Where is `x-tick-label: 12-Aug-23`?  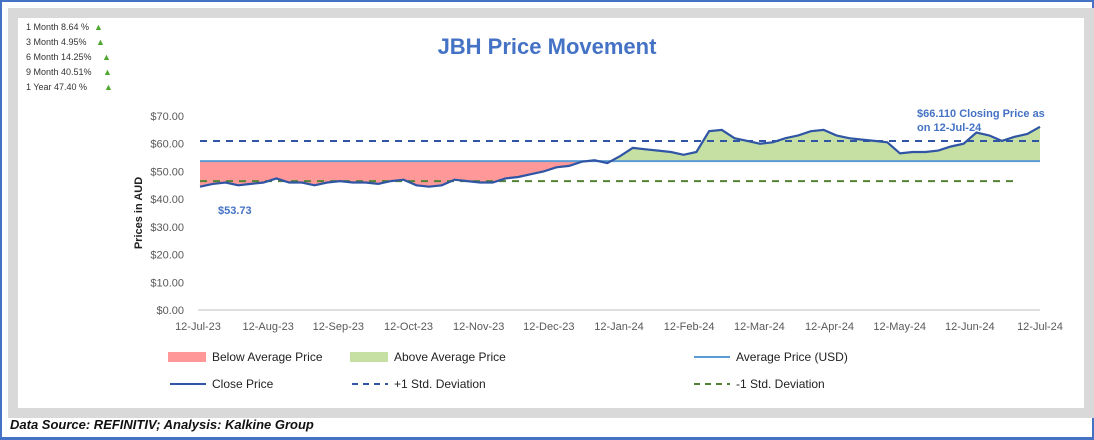
x-tick-label: 12-Aug-23 is located at coordinates (267, 327).